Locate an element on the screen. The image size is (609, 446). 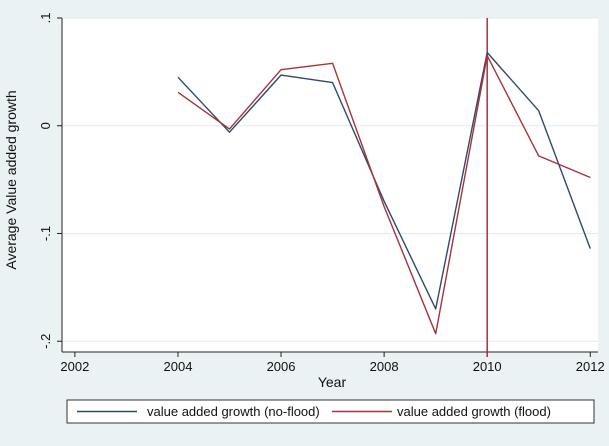
x-axis-title: Year is located at coordinates (332, 382).